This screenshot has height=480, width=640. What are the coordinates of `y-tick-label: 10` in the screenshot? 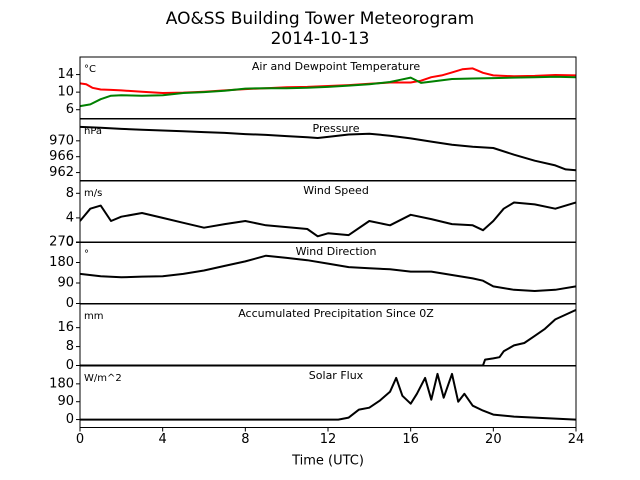 It's located at (65, 92).